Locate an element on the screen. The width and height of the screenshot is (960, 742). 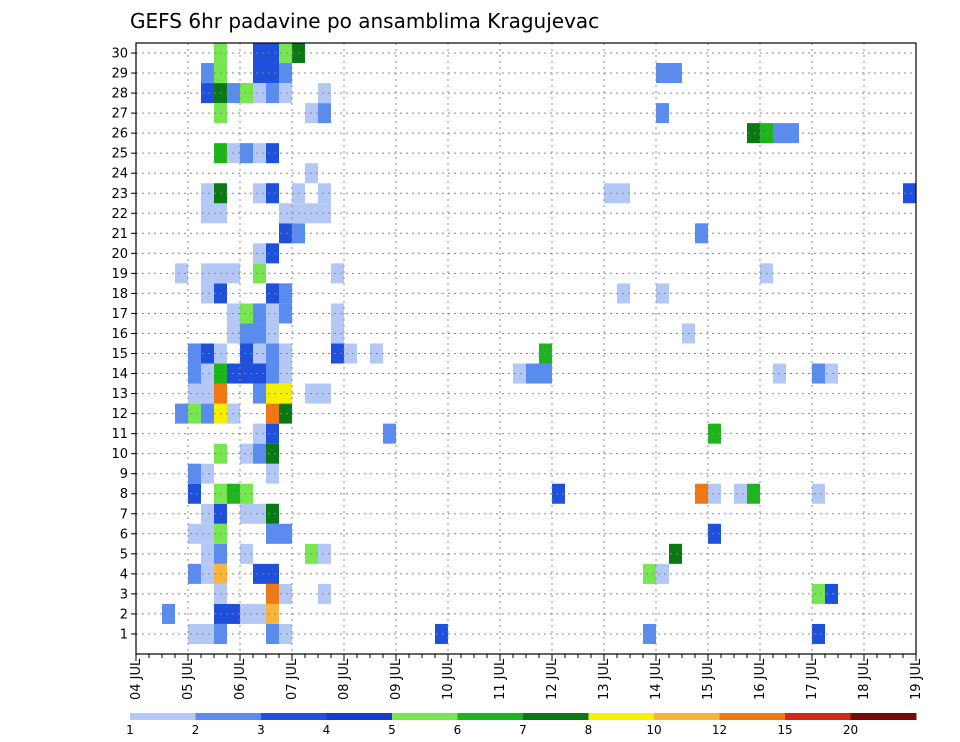
y-tick-label: 4 is located at coordinates (124, 574).